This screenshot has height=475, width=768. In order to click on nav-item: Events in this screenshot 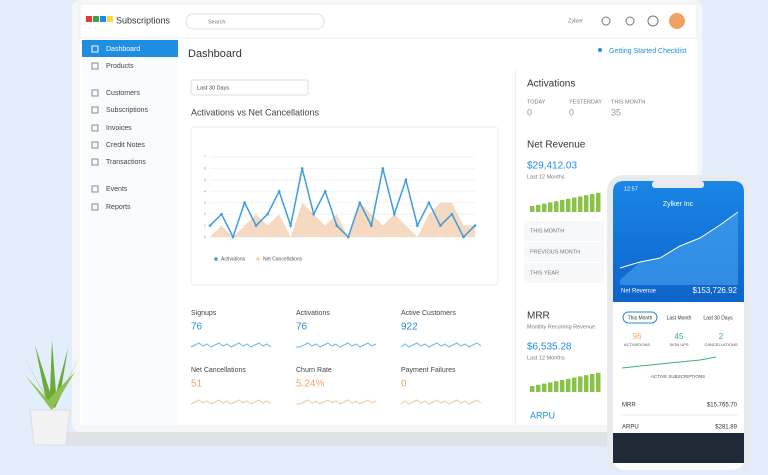, I will do `click(117, 189)`.